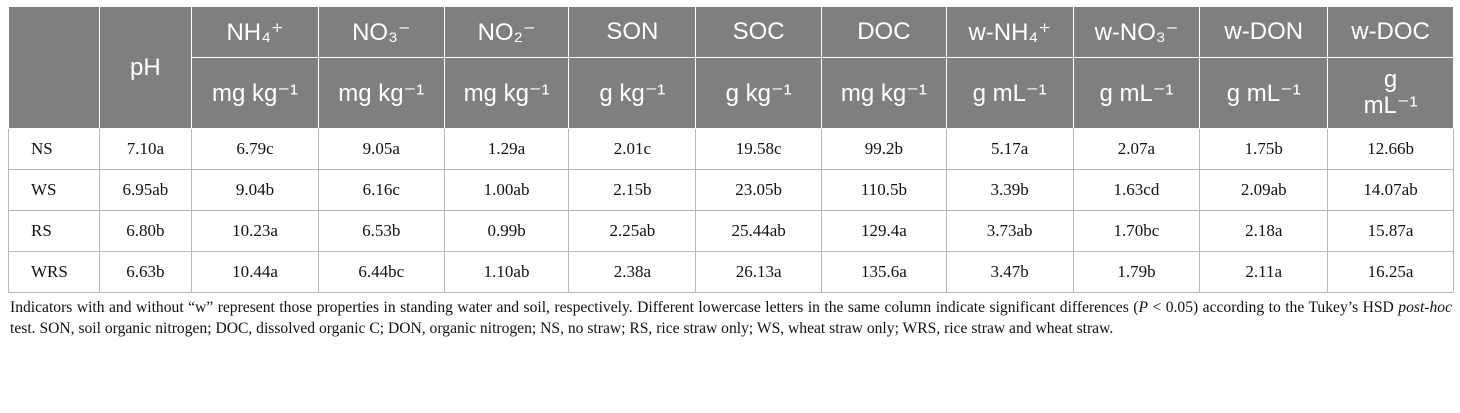 The image size is (1460, 413). What do you see at coordinates (381, 149) in the screenshot?
I see `table-cell: 9.05a` at bounding box center [381, 149].